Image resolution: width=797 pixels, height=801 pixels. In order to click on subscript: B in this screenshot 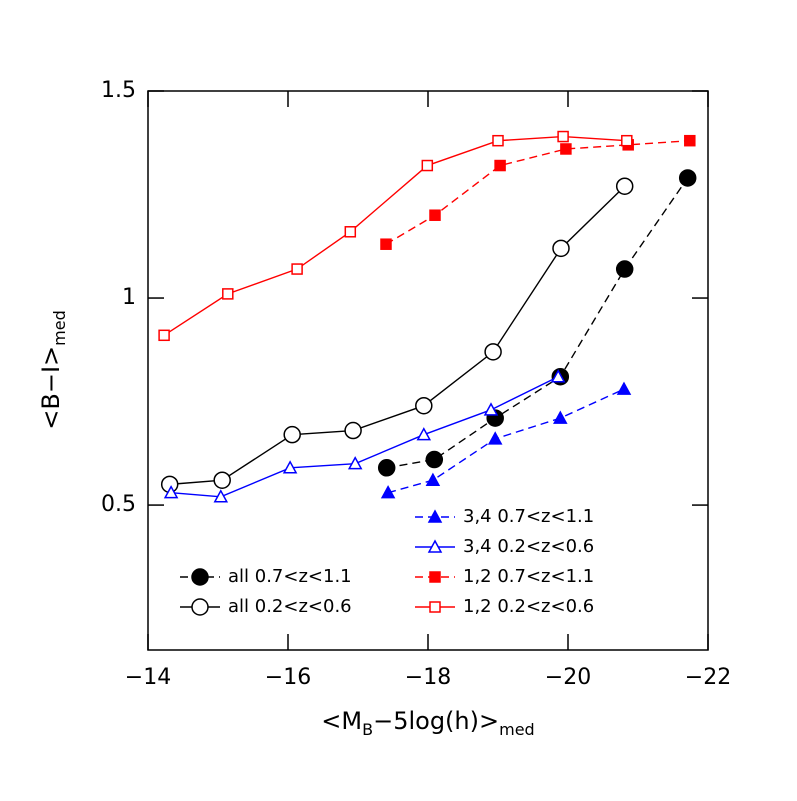, I will do `click(367, 729)`.